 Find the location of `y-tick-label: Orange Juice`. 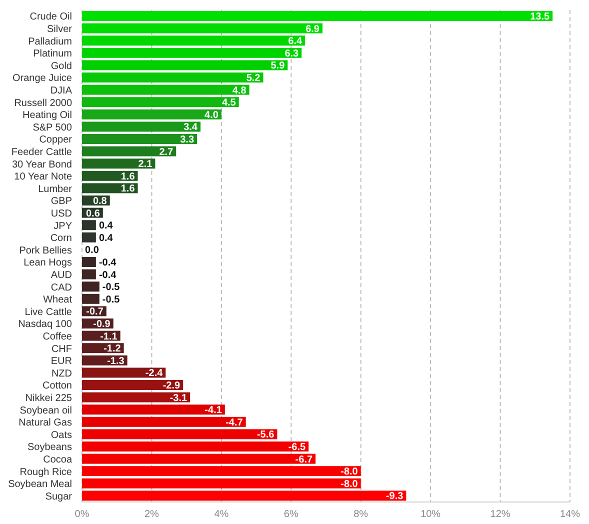

y-tick-label: Orange Juice is located at coordinates (42, 78).